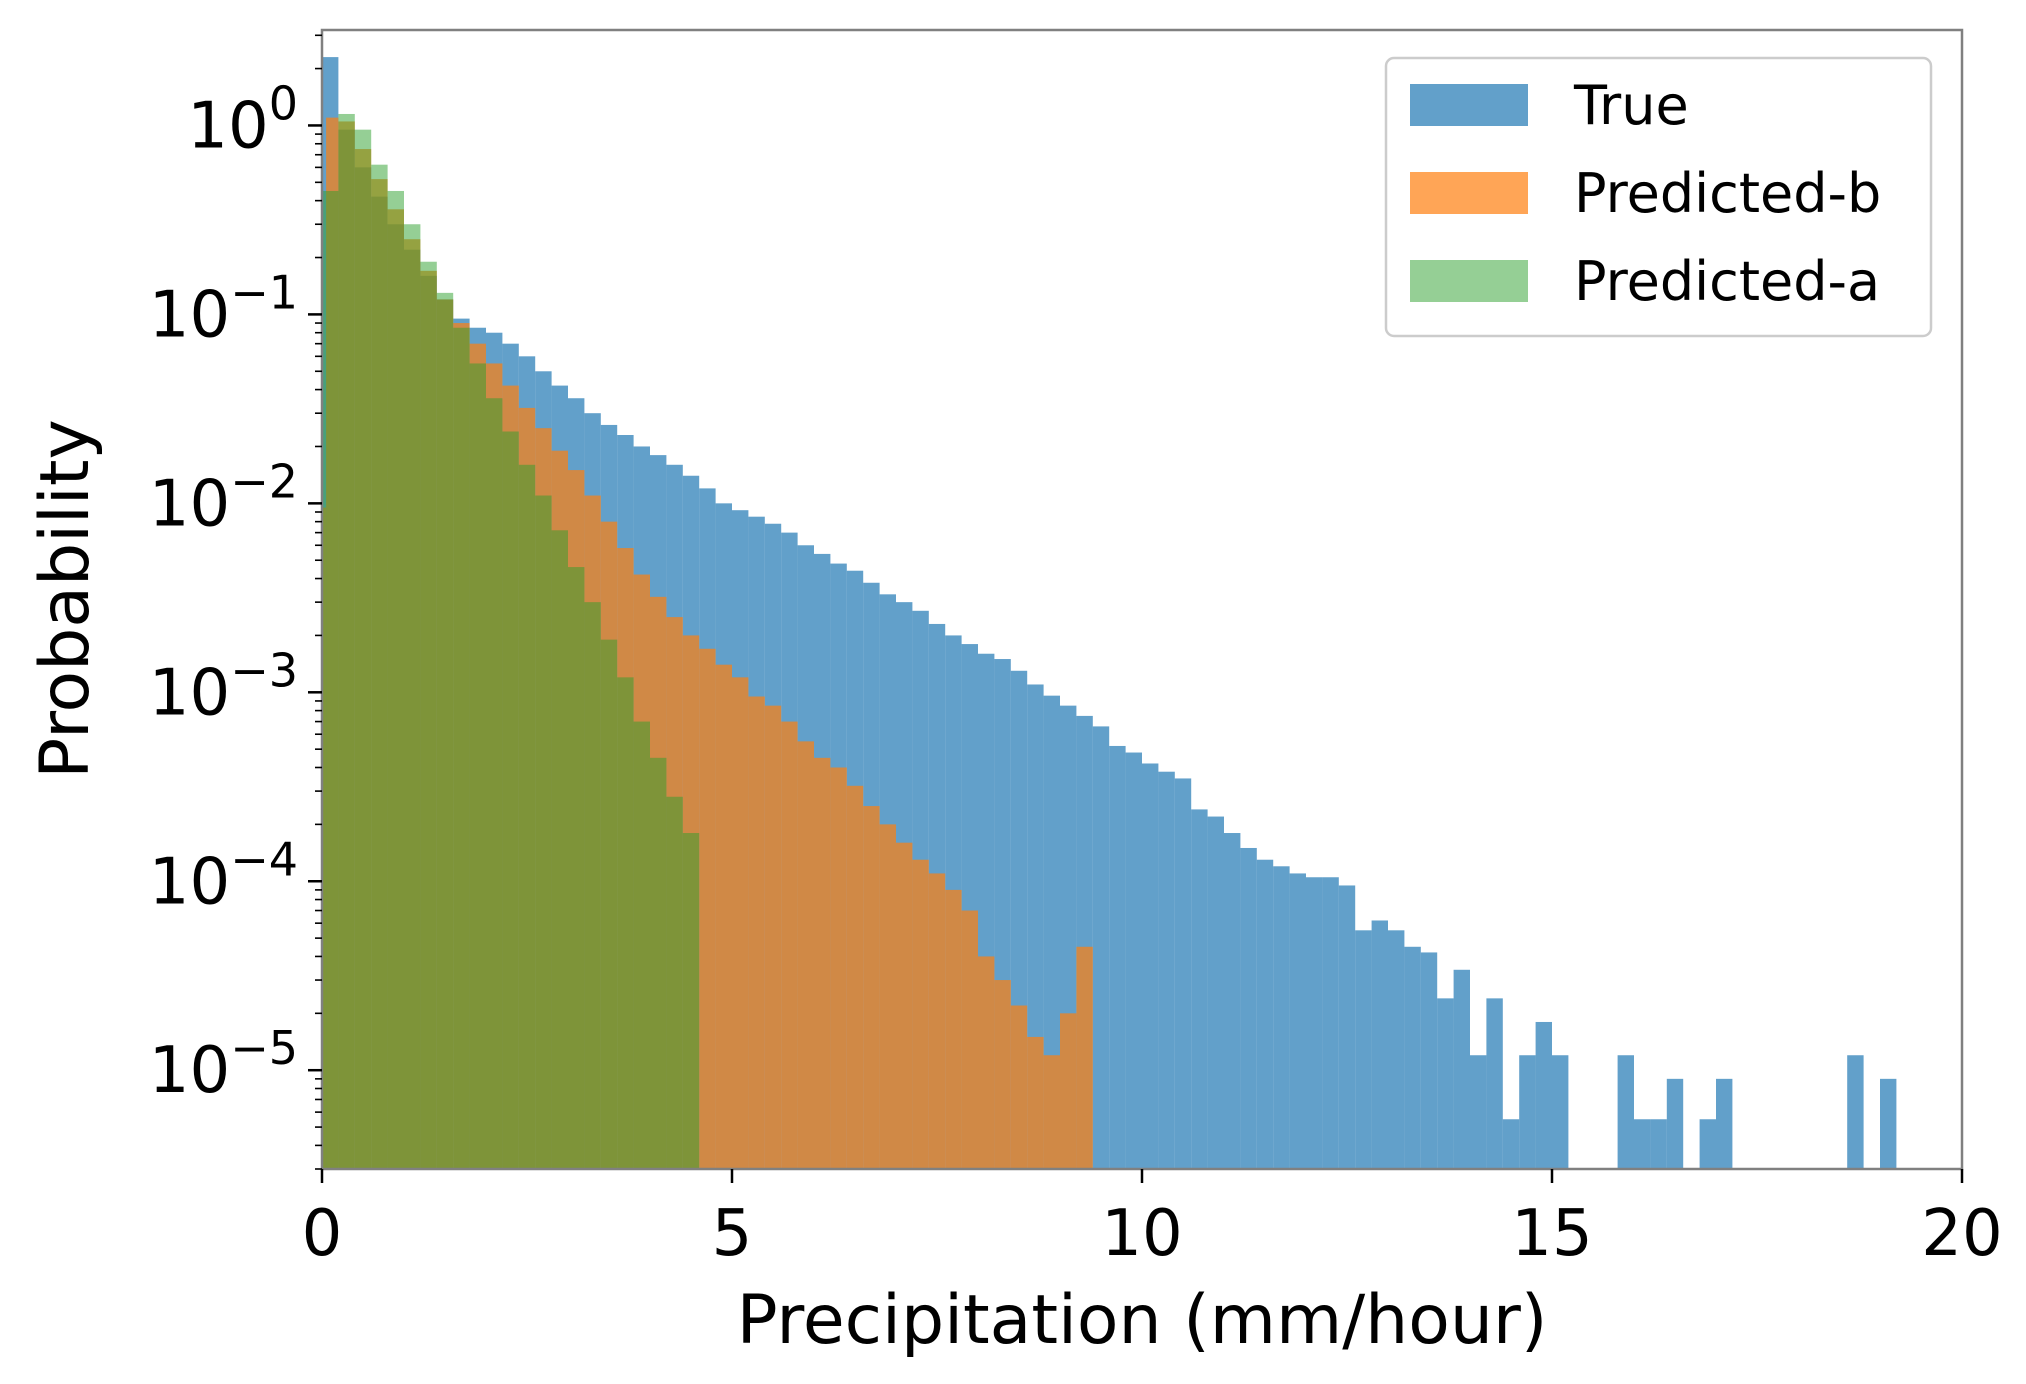 The image size is (2026, 1384). Describe the element at coordinates (1142, 1320) in the screenshot. I see `x-axis-label: Precipitation (mm/hour)` at that location.